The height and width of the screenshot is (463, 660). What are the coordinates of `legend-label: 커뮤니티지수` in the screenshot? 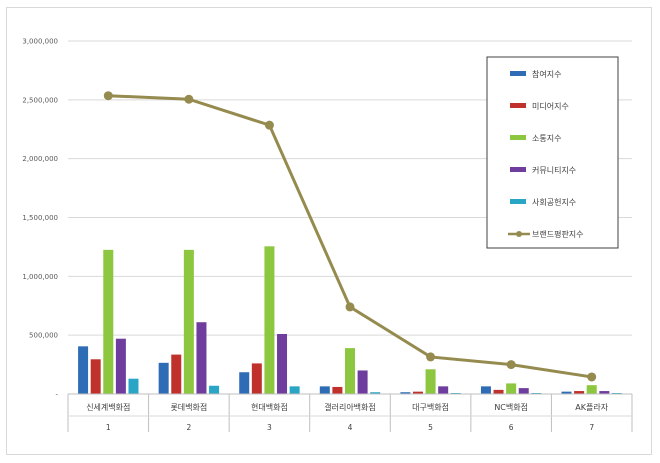 It's located at (554, 170).